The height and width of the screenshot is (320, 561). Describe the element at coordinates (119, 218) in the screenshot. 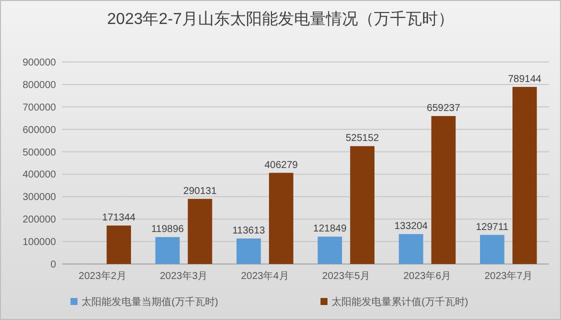

I see `data-label: 171344` at that location.